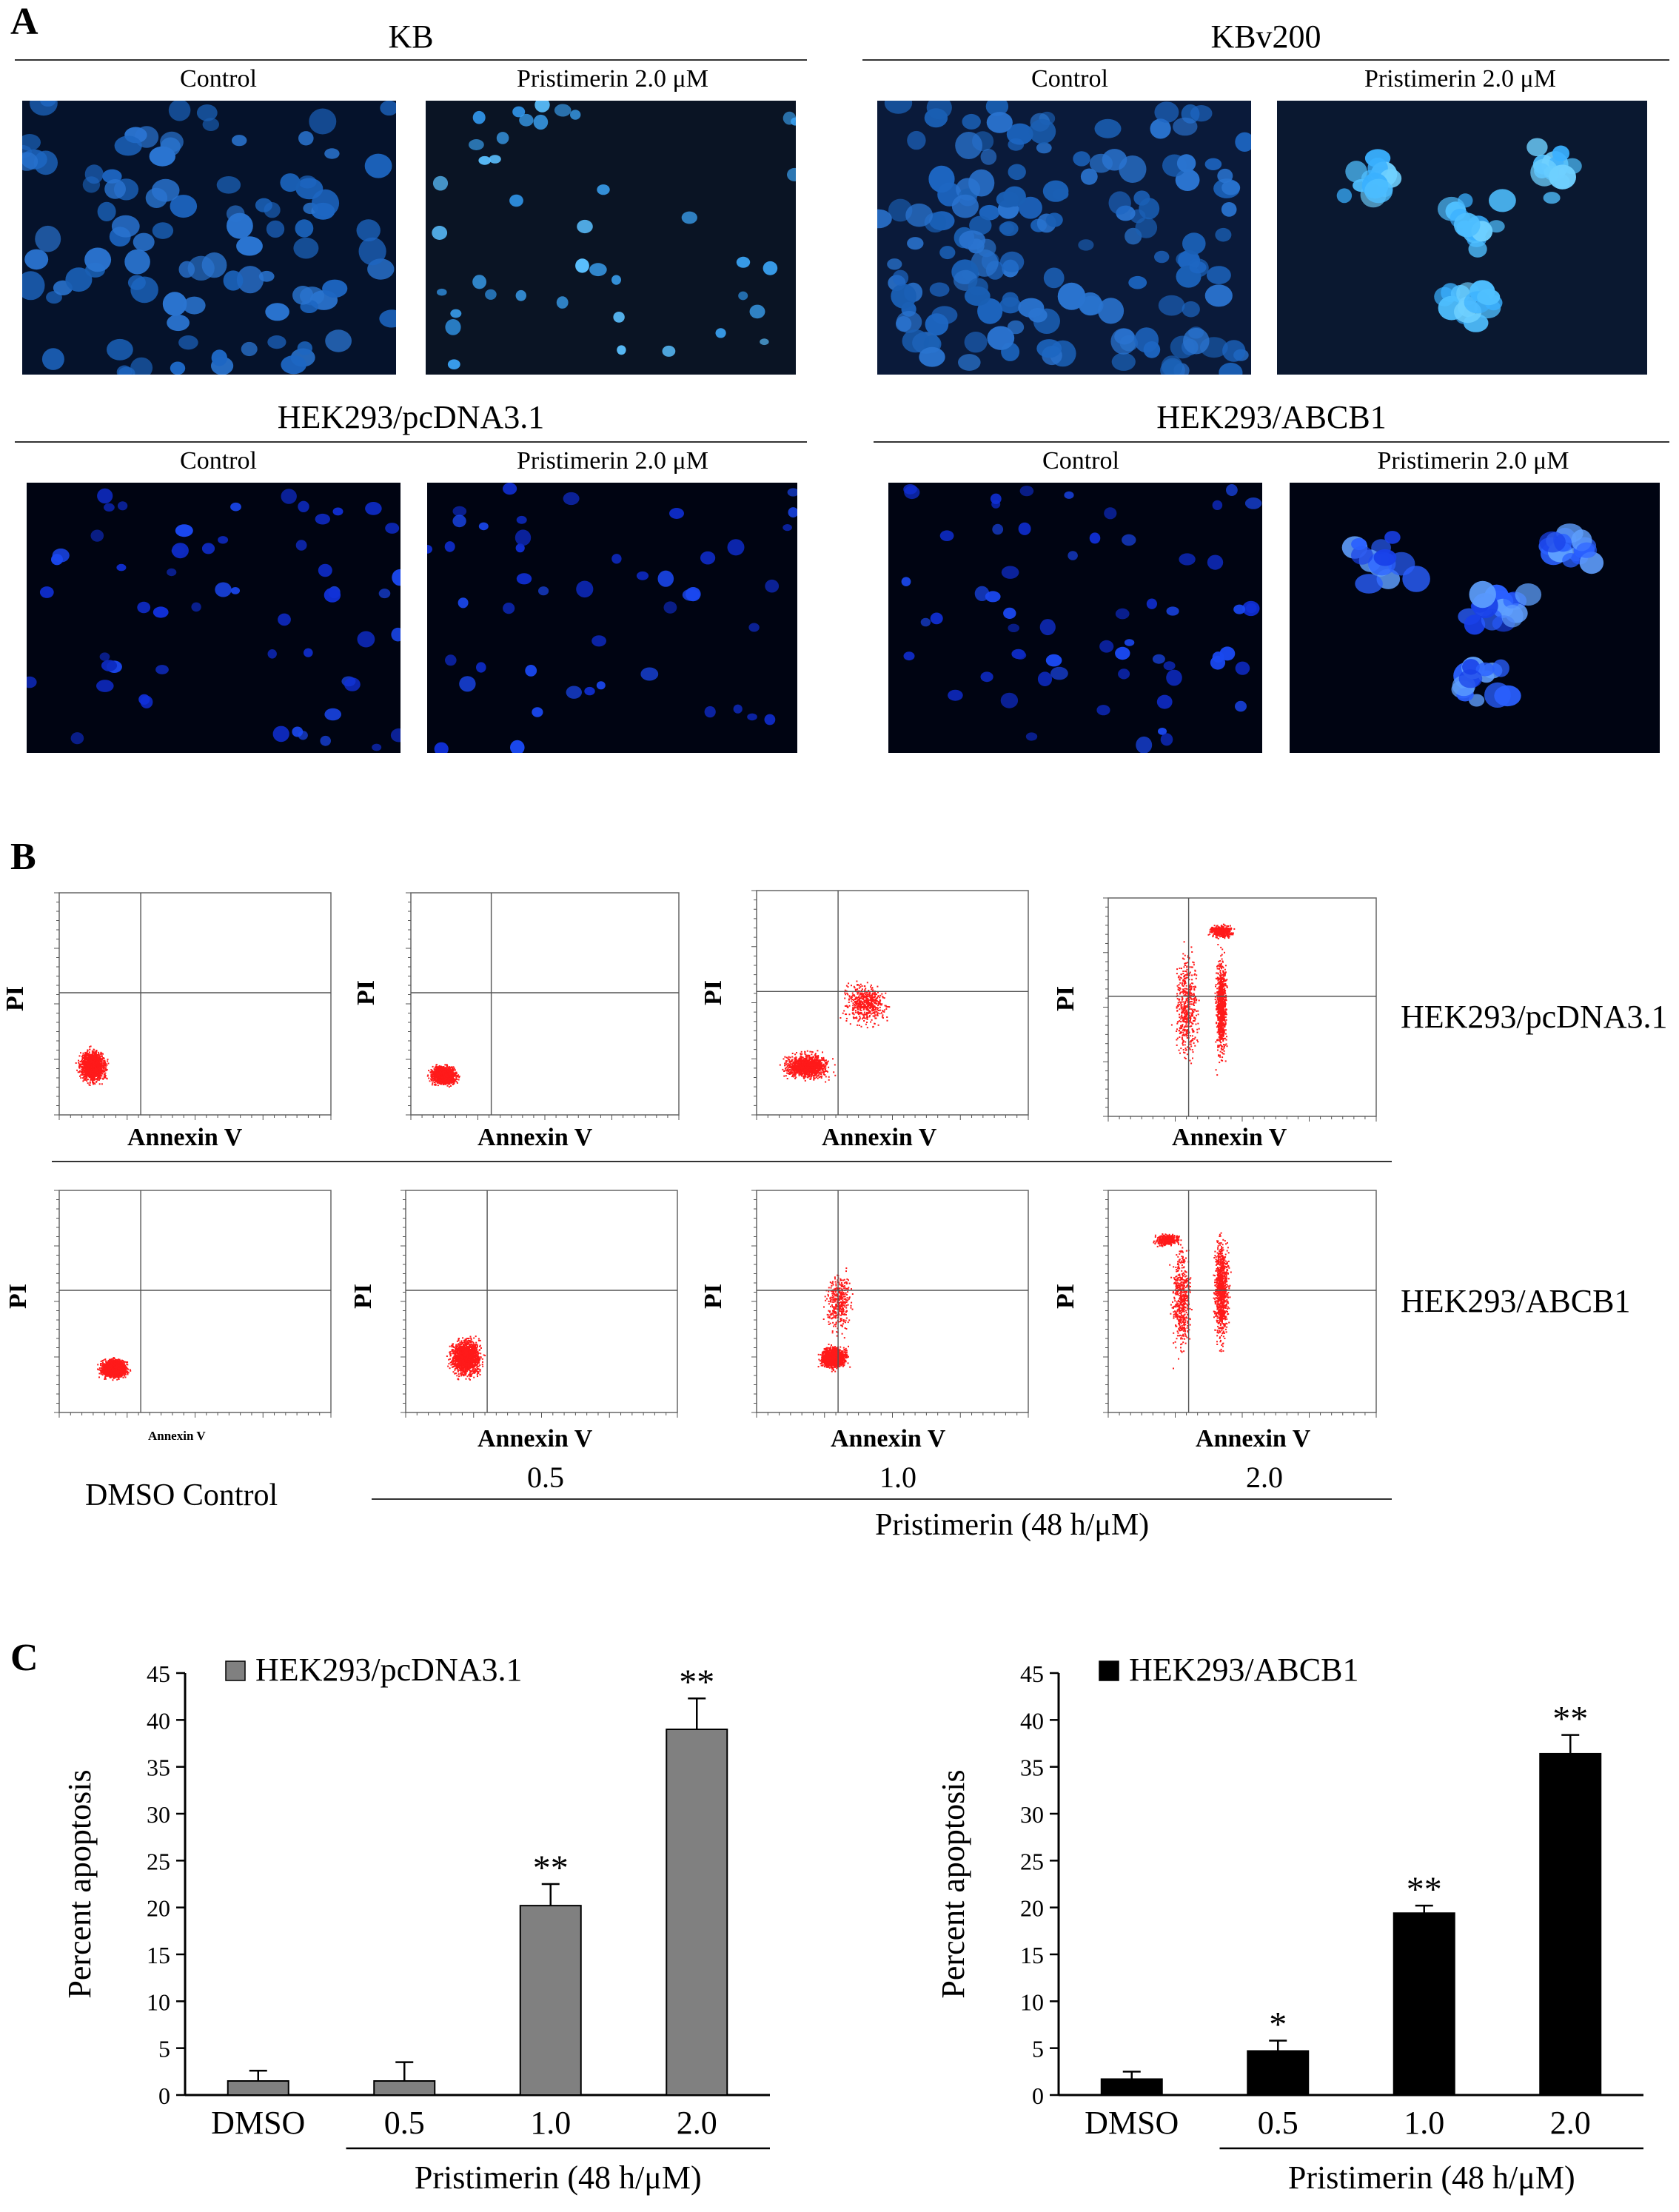 Image resolution: width=1679 pixels, height=2212 pixels. Describe the element at coordinates (1271, 417) in the screenshot. I see `group-title-hek293-abcb1: HEK293/ABCB1` at that location.